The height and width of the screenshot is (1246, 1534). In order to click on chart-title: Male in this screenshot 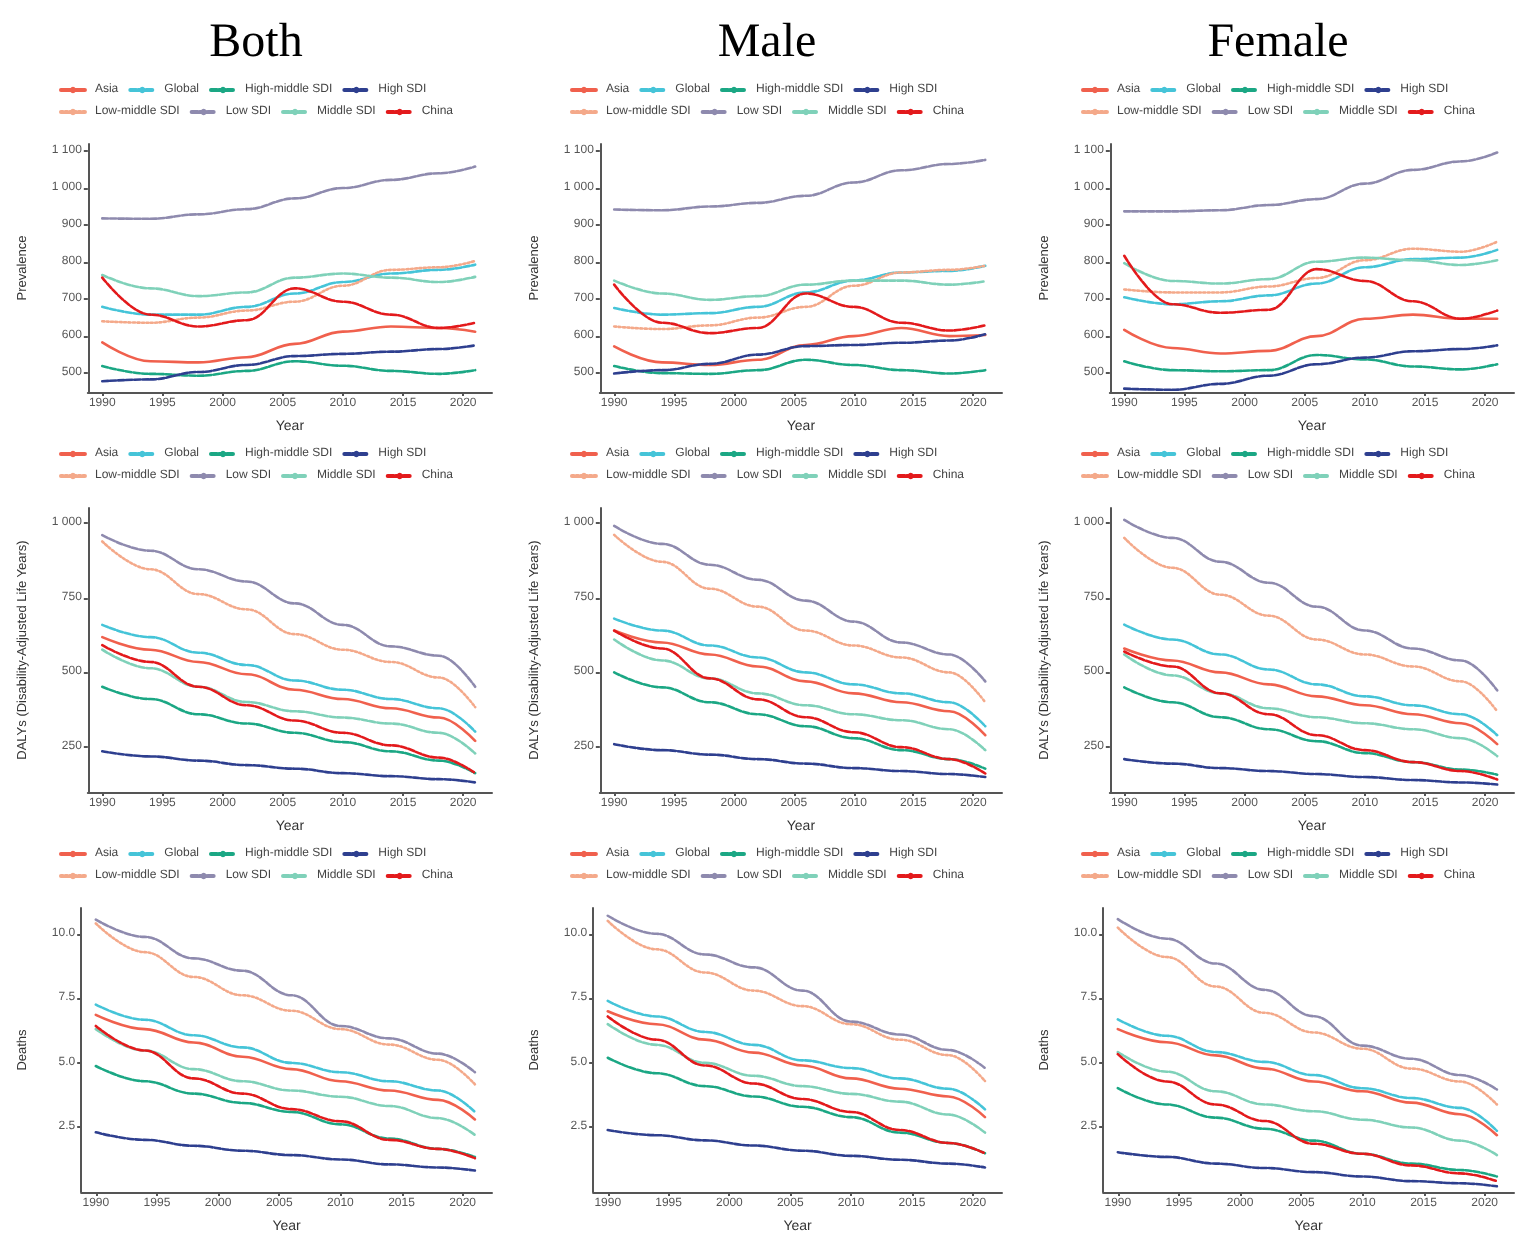, I will do `click(767, 42)`.